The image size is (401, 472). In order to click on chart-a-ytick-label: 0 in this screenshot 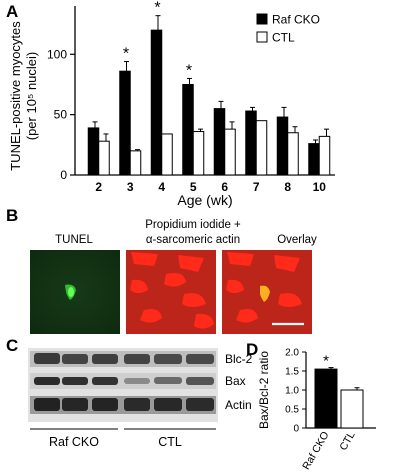, I will do `click(63, 175)`.